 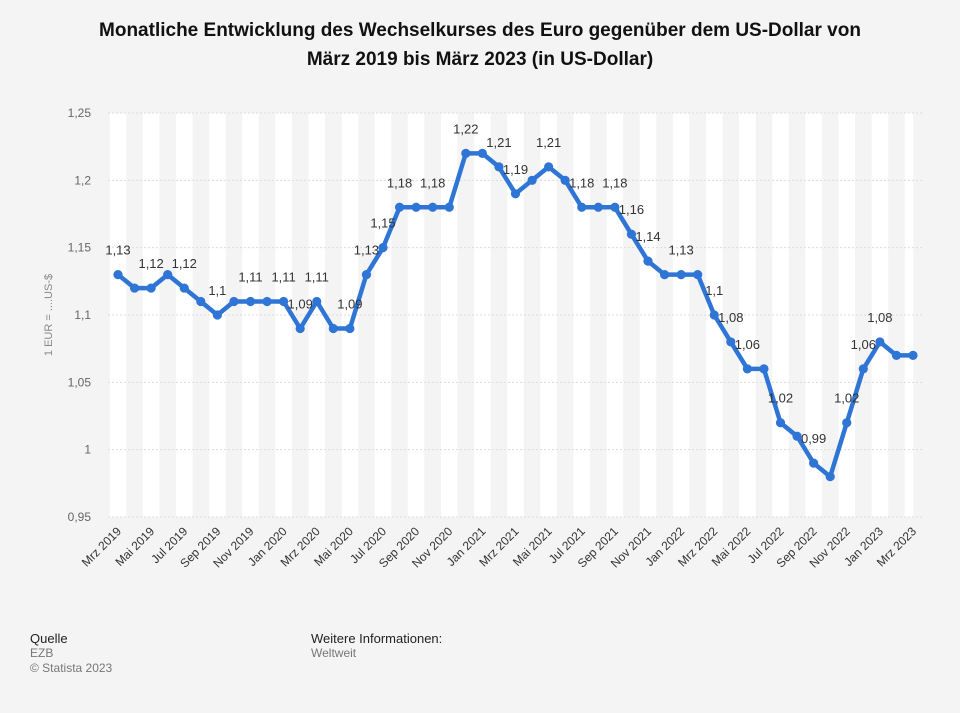 I want to click on data-label: 1,16, so click(x=631, y=209).